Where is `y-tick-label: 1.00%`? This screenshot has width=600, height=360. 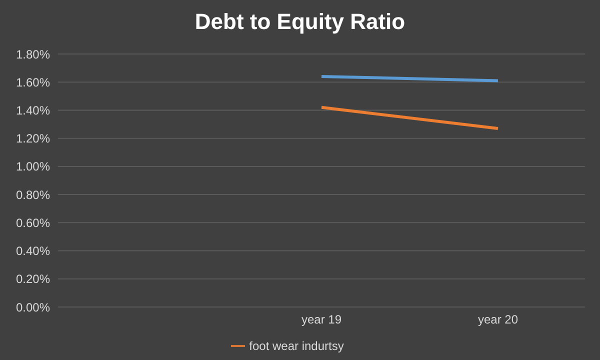
y-tick-label: 1.00% is located at coordinates (33, 167).